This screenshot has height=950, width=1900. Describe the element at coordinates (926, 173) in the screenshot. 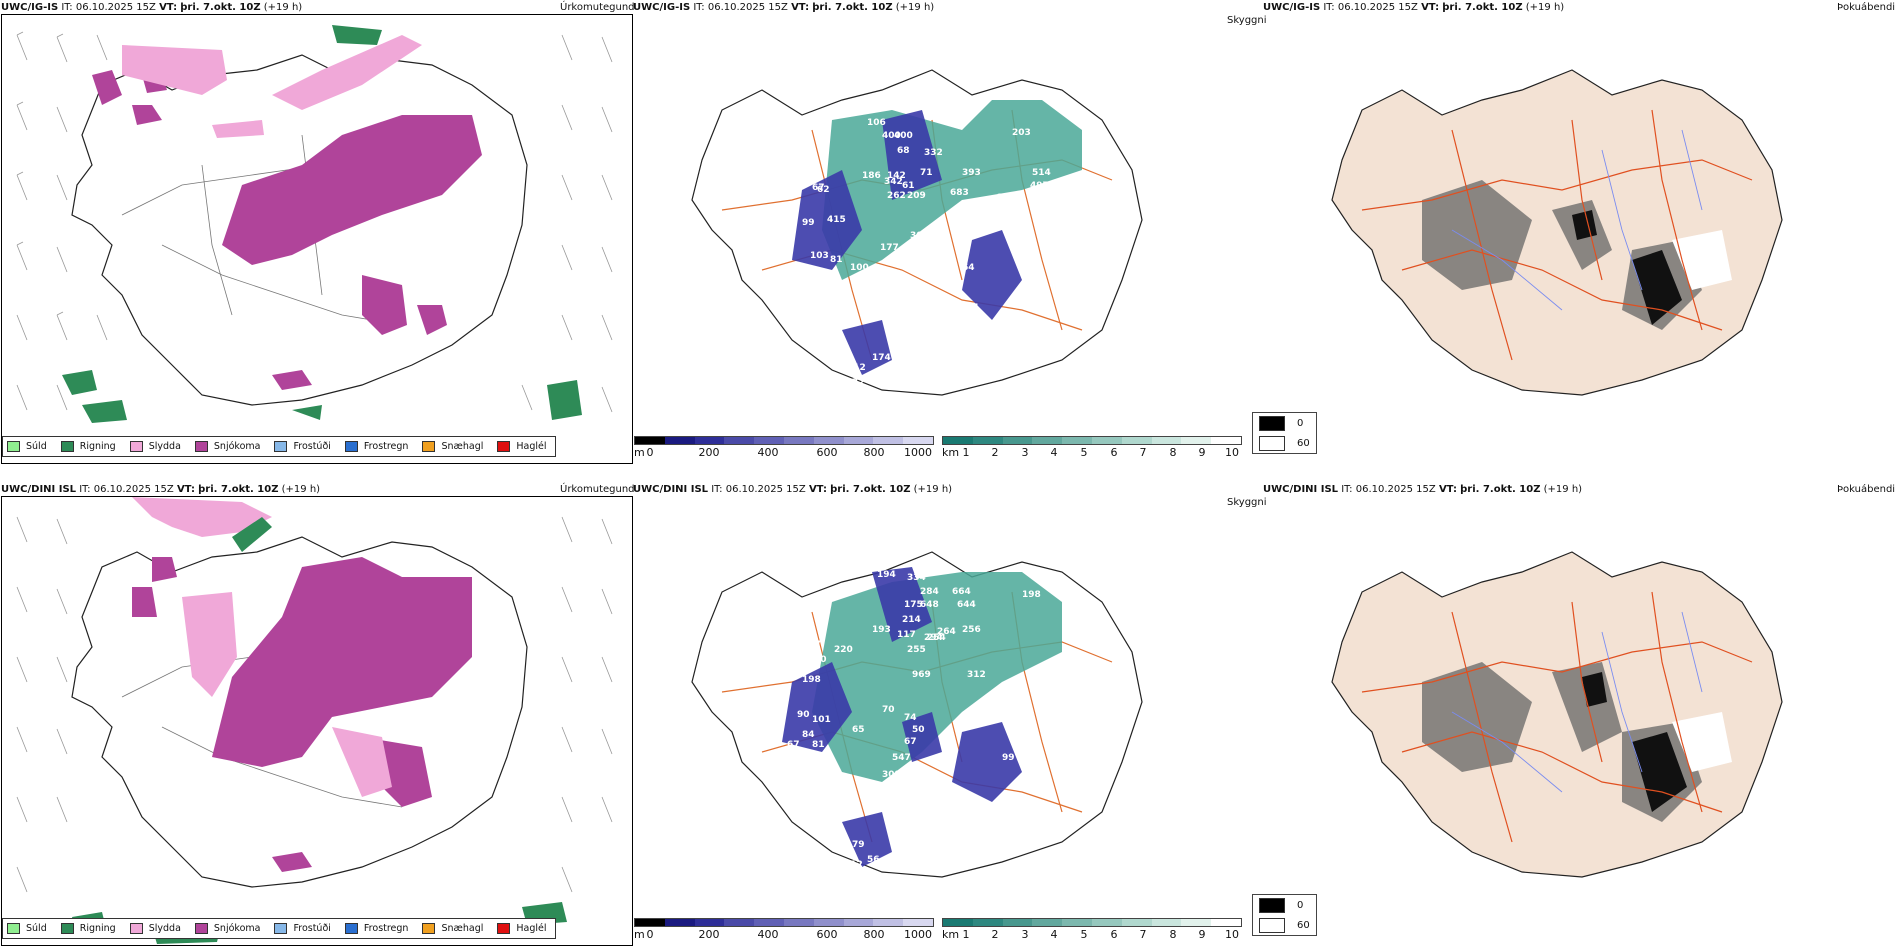

I see `svg-text: 71` at that location.